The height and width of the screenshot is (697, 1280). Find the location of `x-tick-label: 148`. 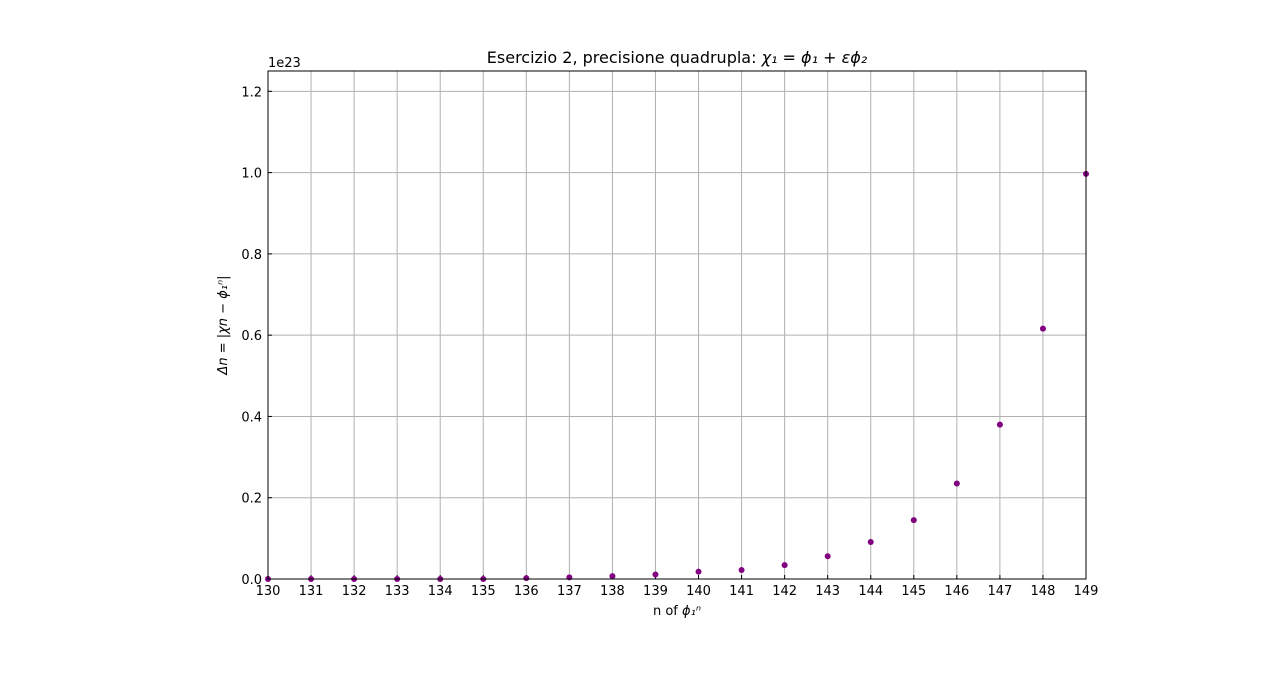

x-tick-label: 148 is located at coordinates (1043, 591).